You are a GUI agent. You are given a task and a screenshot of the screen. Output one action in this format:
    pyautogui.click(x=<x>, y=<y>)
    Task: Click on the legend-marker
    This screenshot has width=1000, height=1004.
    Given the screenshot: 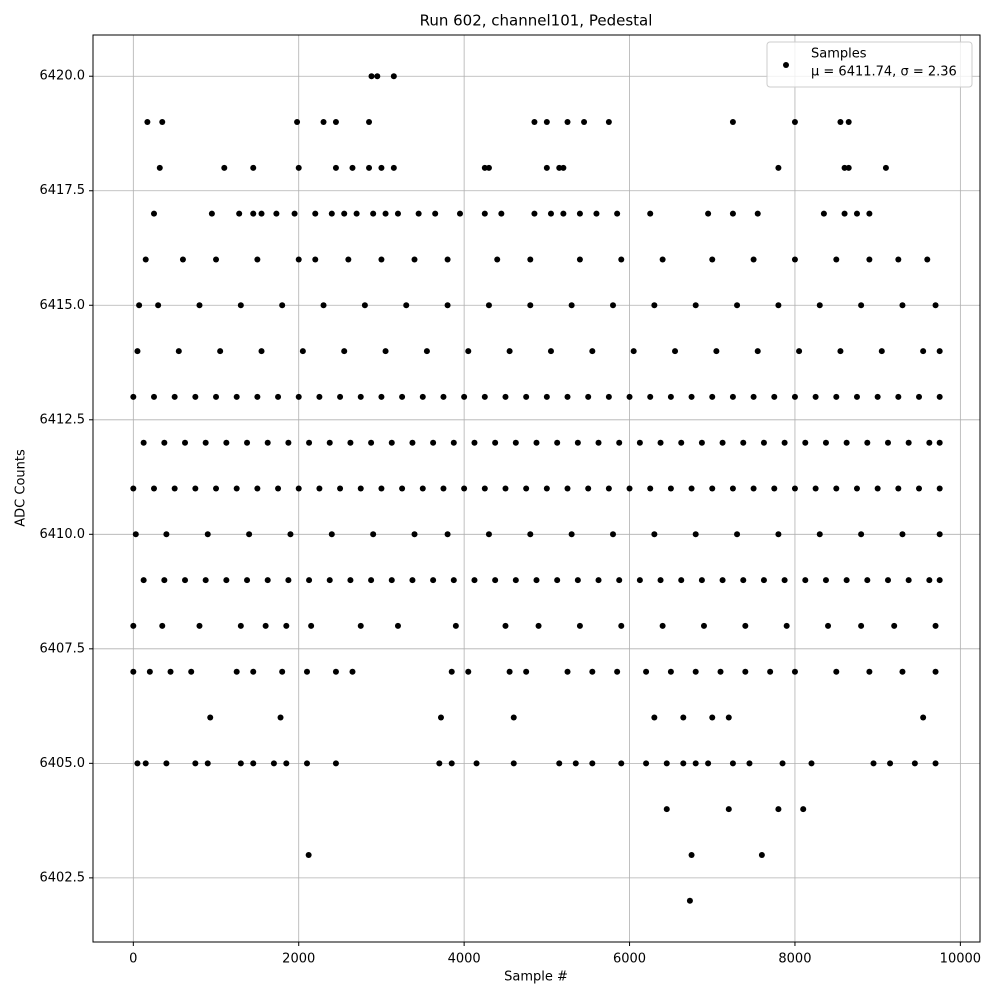 What is the action you would take?
    pyautogui.click(x=786, y=65)
    